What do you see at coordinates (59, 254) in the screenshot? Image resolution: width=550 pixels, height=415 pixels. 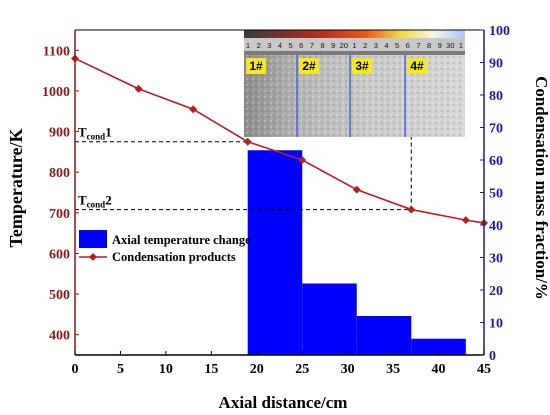 I see `y-left-tick-label: 600` at bounding box center [59, 254].